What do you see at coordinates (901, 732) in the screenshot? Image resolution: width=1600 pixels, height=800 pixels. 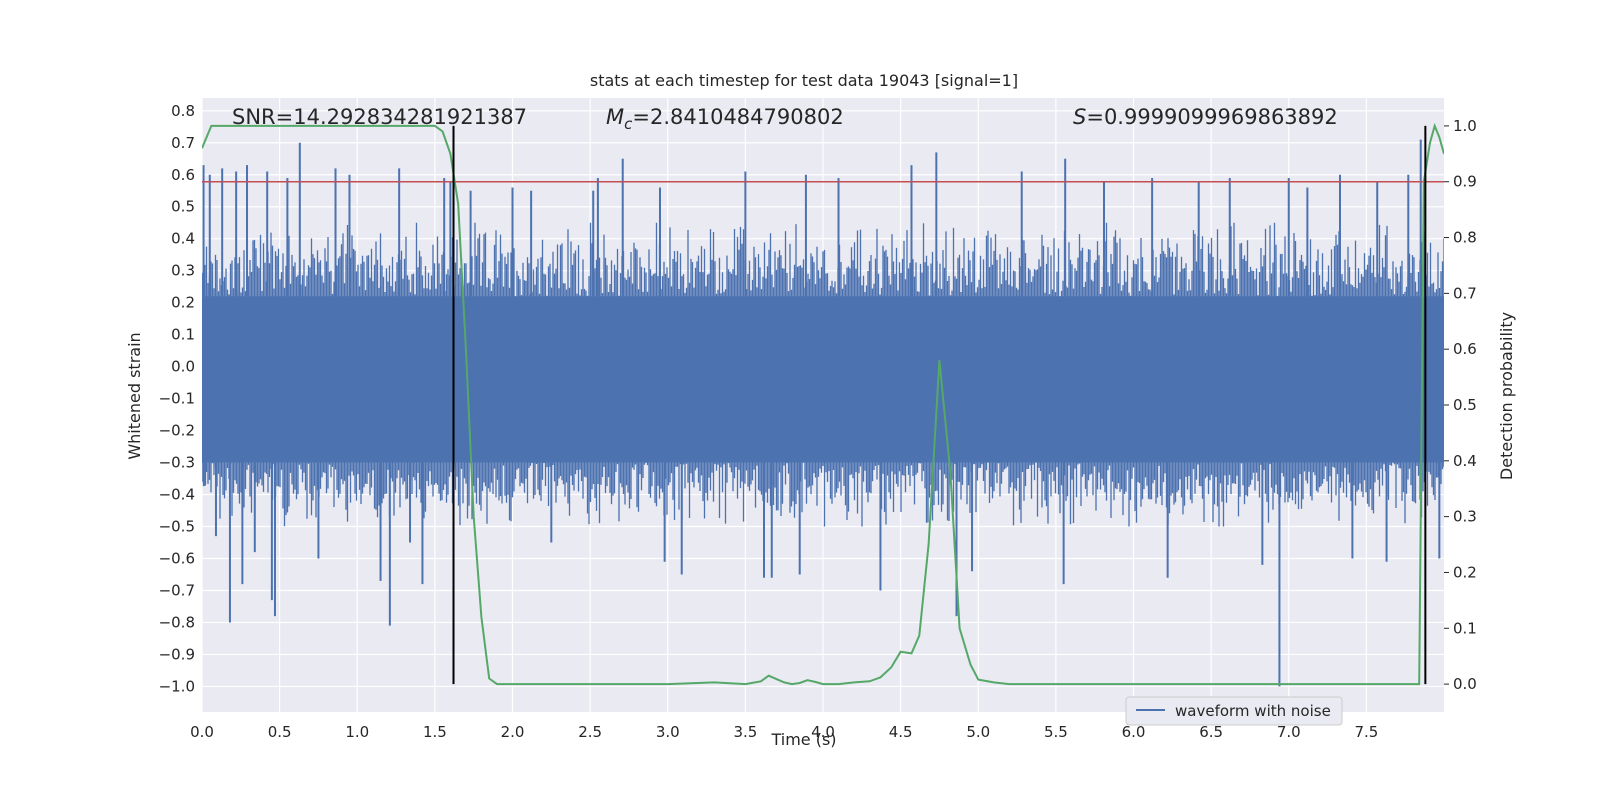 I see `x-tick-label: 4.5` at bounding box center [901, 732].